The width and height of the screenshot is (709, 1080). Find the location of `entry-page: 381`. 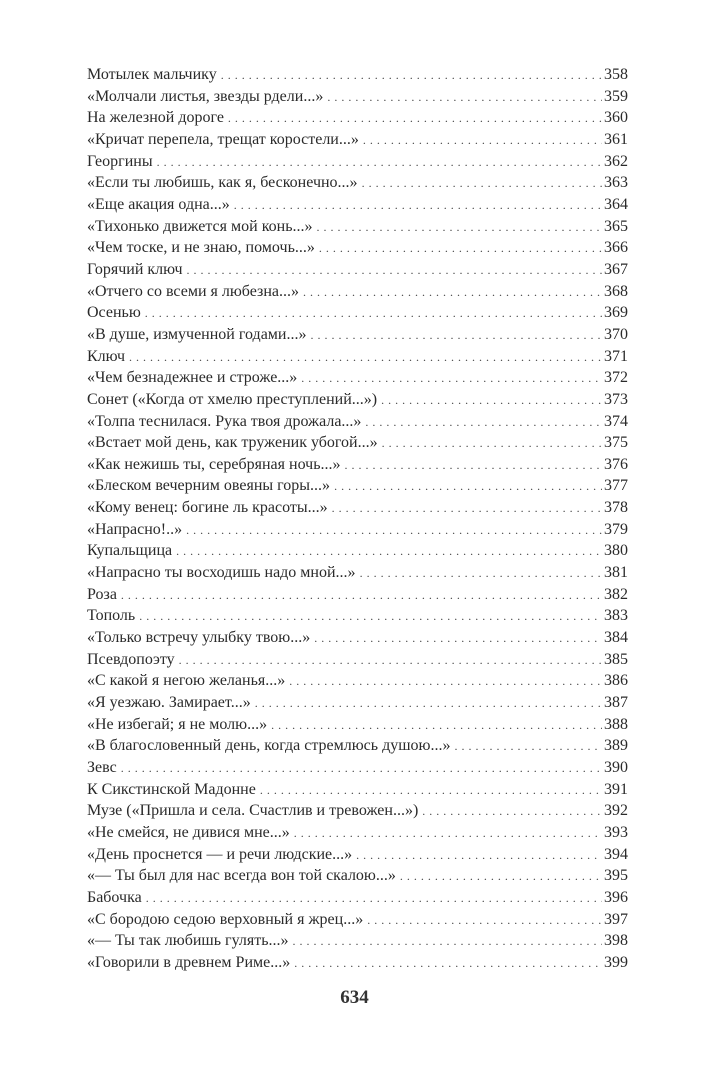

entry-page: 381 is located at coordinates (616, 573).